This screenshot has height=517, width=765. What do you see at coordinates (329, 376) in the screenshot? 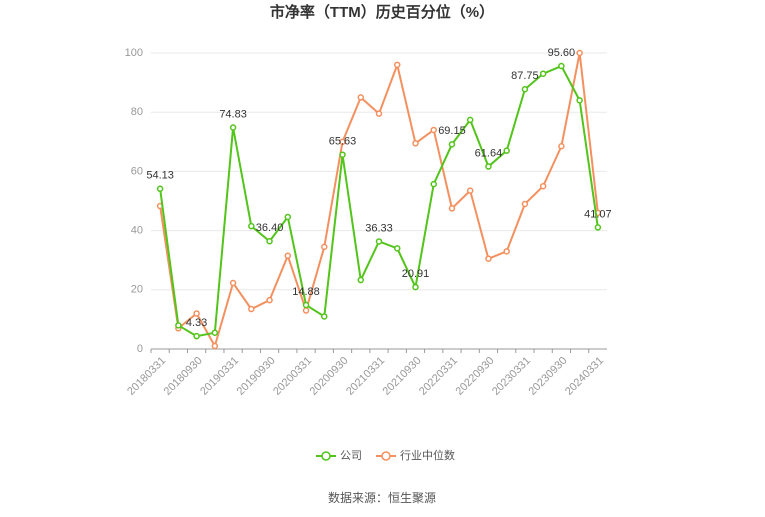
I see `x-tick-label: 20200930` at bounding box center [329, 376].